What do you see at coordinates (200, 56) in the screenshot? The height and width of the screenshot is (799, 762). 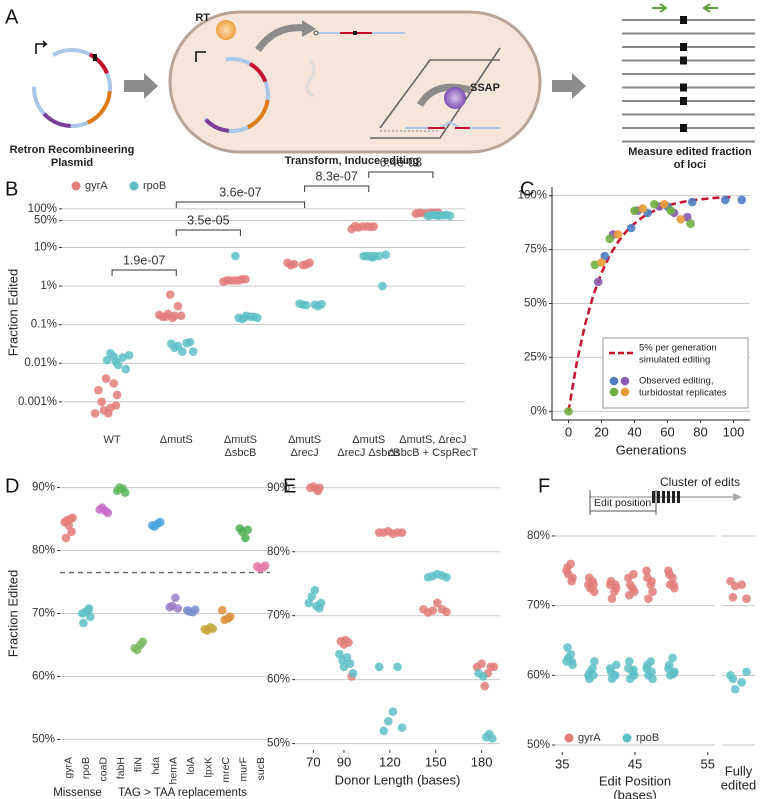 I see `promoter` at bounding box center [200, 56].